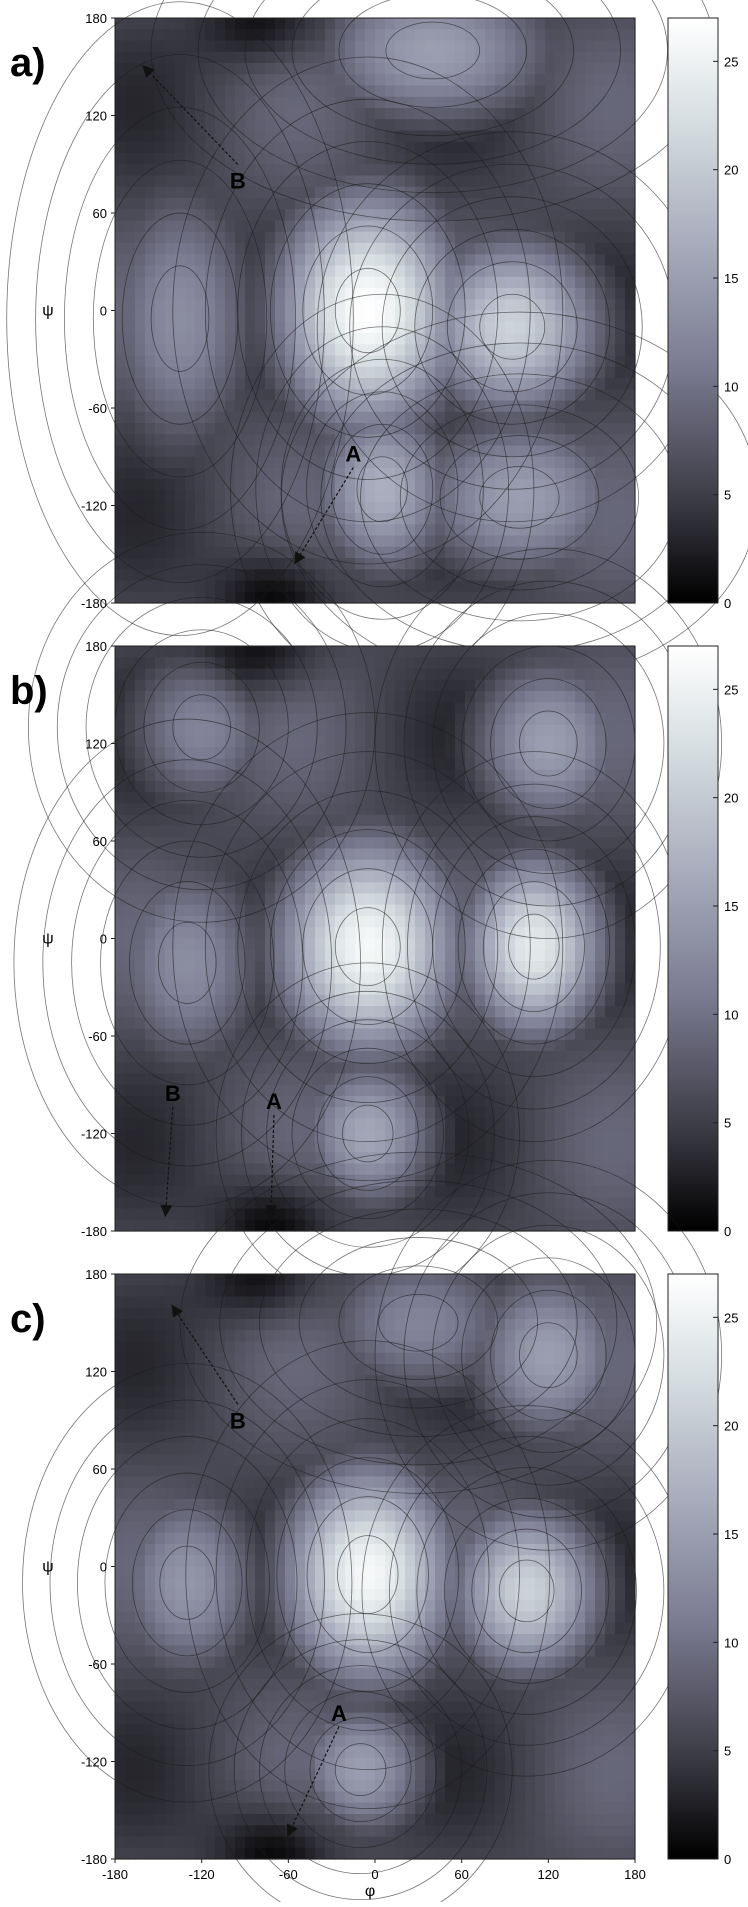  What do you see at coordinates (47, 311) in the screenshot?
I see `y-axis-label: ψ` at bounding box center [47, 311].